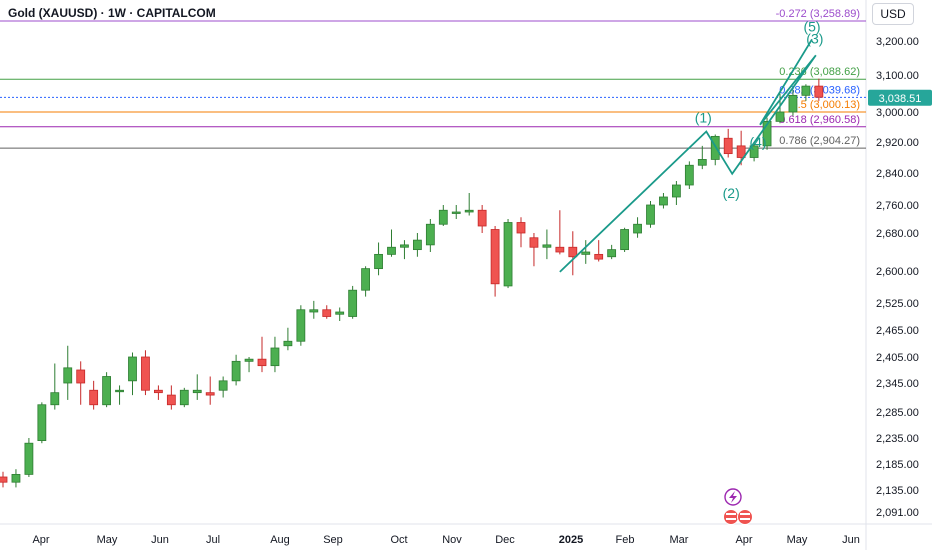 The width and height of the screenshot is (932, 550). Describe the element at coordinates (893, 14) in the screenshot. I see `currency-button: USD` at that location.